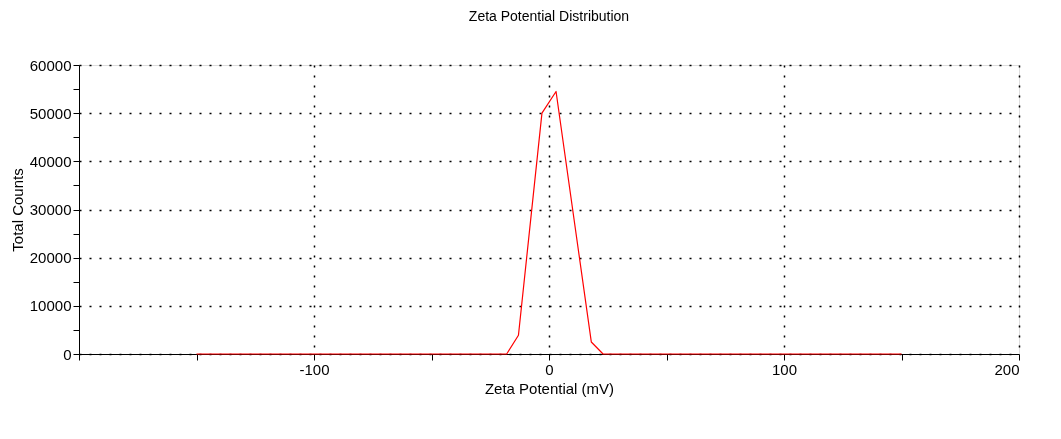 The width and height of the screenshot is (1061, 439). I want to click on y-tick-label: 50000, so click(50, 113).